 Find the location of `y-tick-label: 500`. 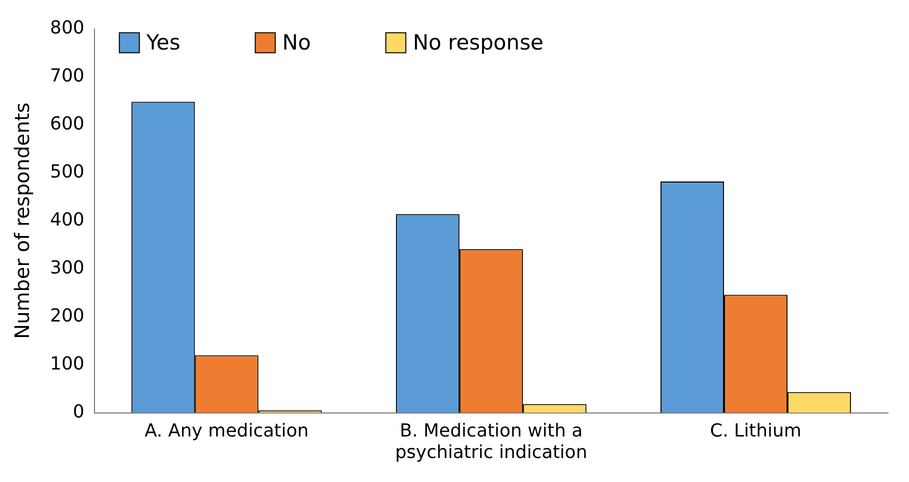

y-tick-label: 500 is located at coordinates (67, 171).